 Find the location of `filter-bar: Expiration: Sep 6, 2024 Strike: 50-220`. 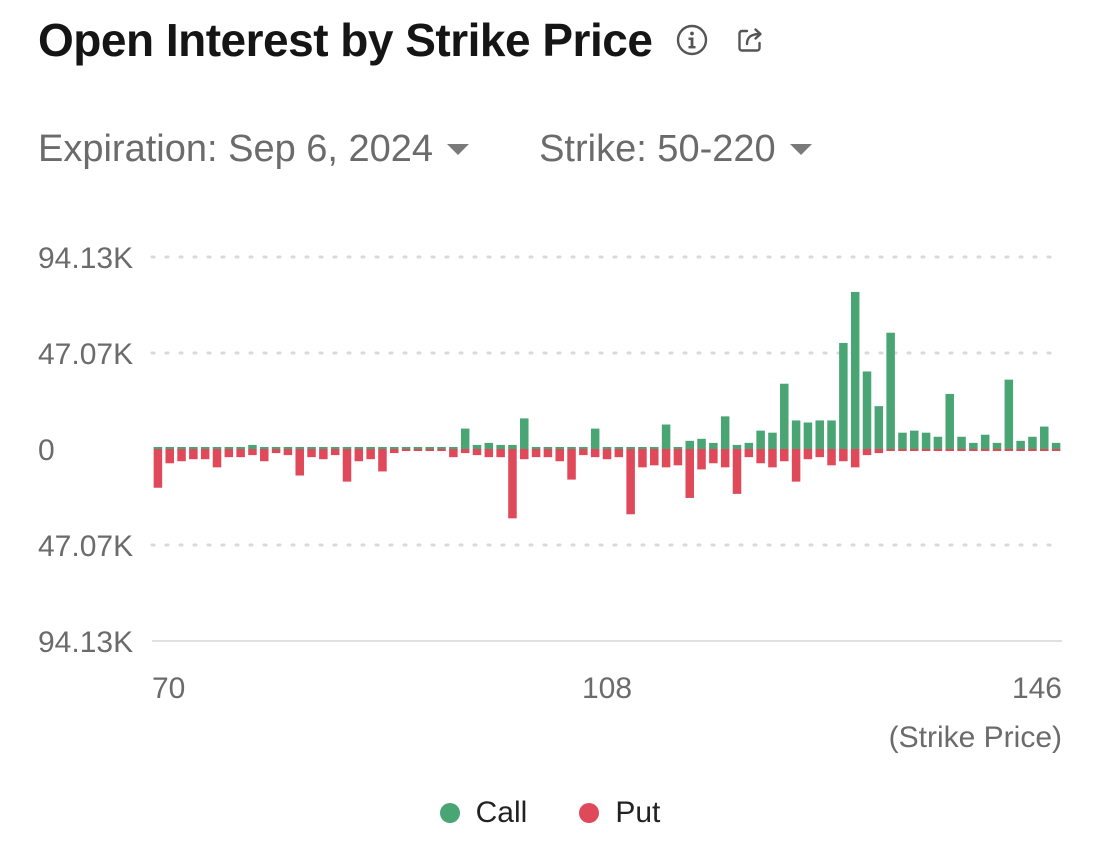

filter-bar: Expiration: Sep 6, 2024 Strike: 50-220 is located at coordinates (460, 149).